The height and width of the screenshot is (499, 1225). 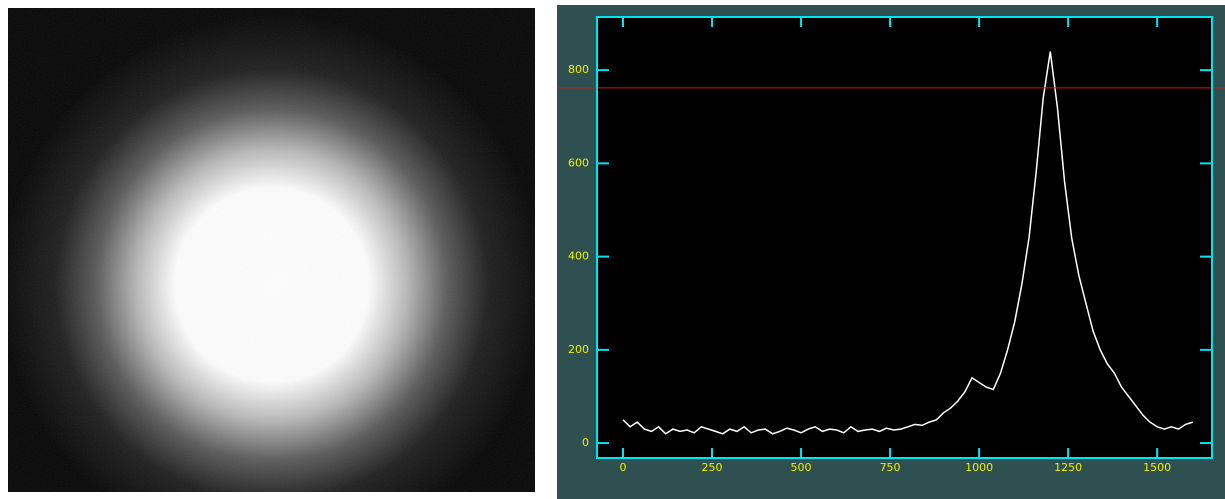 I want to click on x-tick-label: 1500, so click(x=1157, y=467).